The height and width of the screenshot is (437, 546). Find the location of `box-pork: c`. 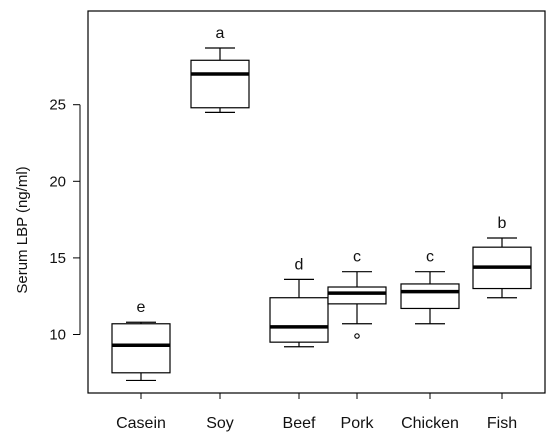

box-pork: c is located at coordinates (357, 294).